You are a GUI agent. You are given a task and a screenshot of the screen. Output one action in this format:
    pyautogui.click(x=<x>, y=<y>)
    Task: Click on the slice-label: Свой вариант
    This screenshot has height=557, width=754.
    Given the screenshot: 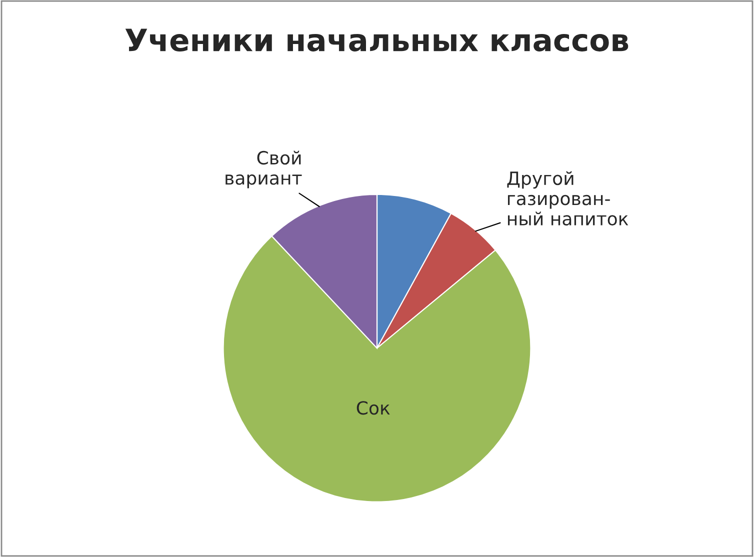 What is the action you would take?
    pyautogui.click(x=264, y=169)
    